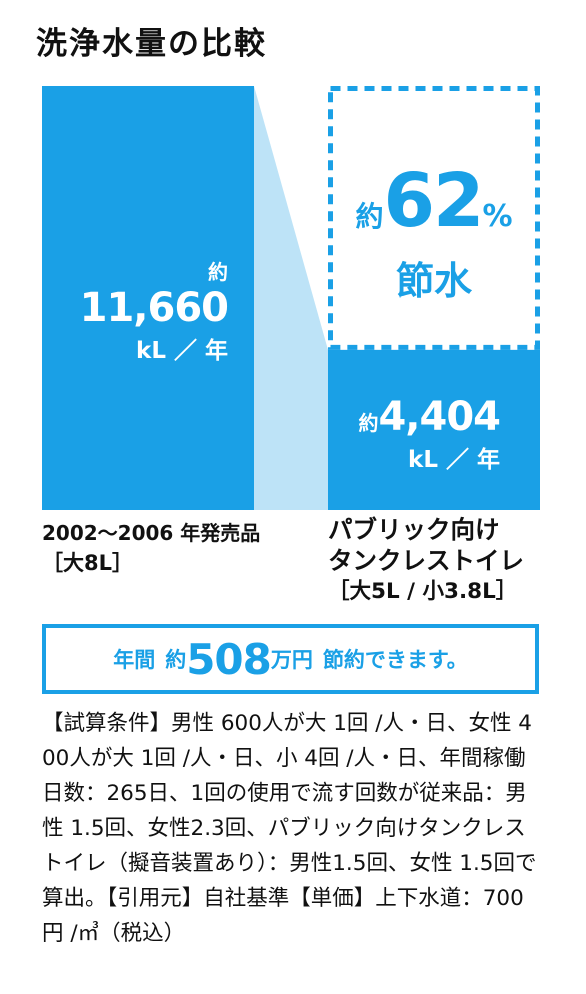 The image size is (586, 994). Describe the element at coordinates (87, 563) in the screenshot. I see `category-conventional-line2: ［大8L］` at that location.